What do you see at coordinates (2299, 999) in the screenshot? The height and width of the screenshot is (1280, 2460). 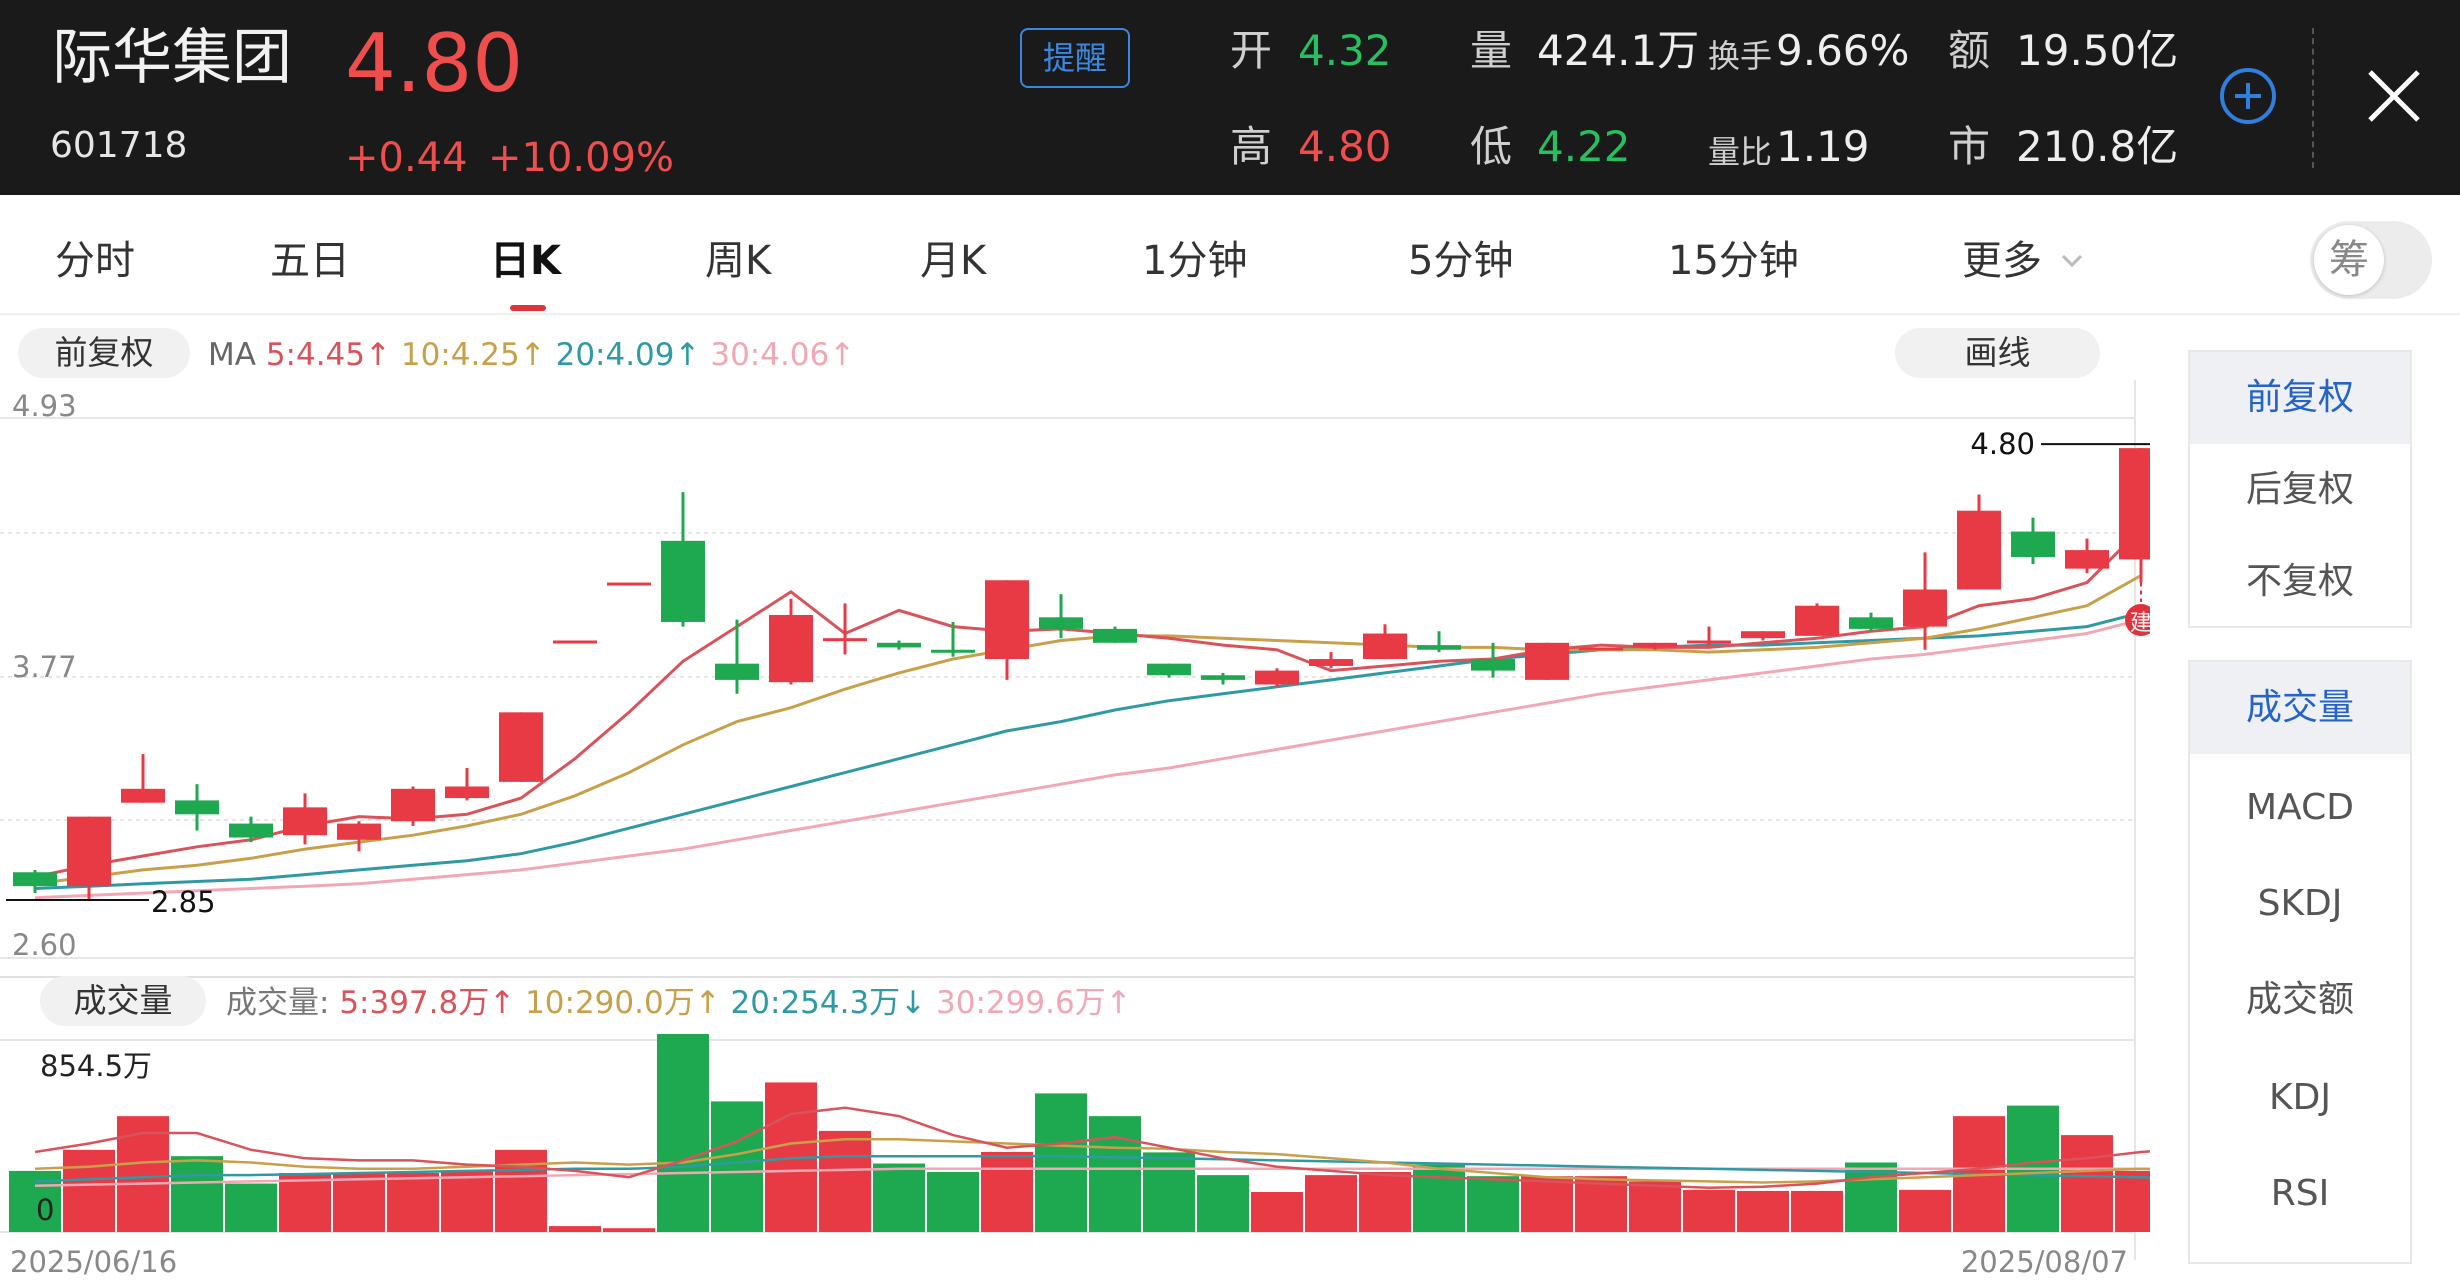 I see `side-indicator-amount: 成交额` at bounding box center [2299, 999].